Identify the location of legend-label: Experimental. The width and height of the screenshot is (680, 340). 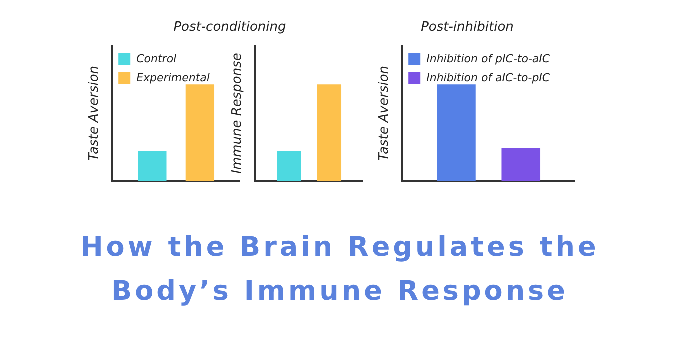
(173, 77).